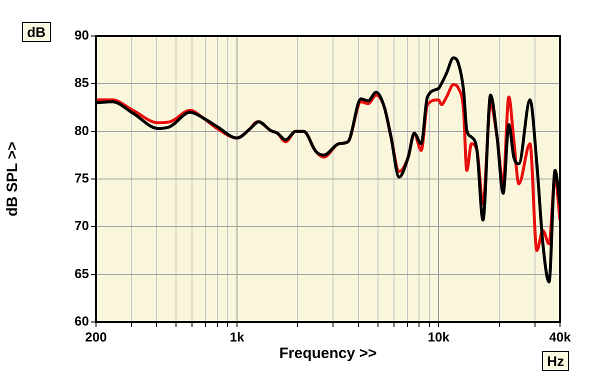 The height and width of the screenshot is (389, 600). Describe the element at coordinates (96, 336) in the screenshot. I see `x-tick-label: 200` at that location.